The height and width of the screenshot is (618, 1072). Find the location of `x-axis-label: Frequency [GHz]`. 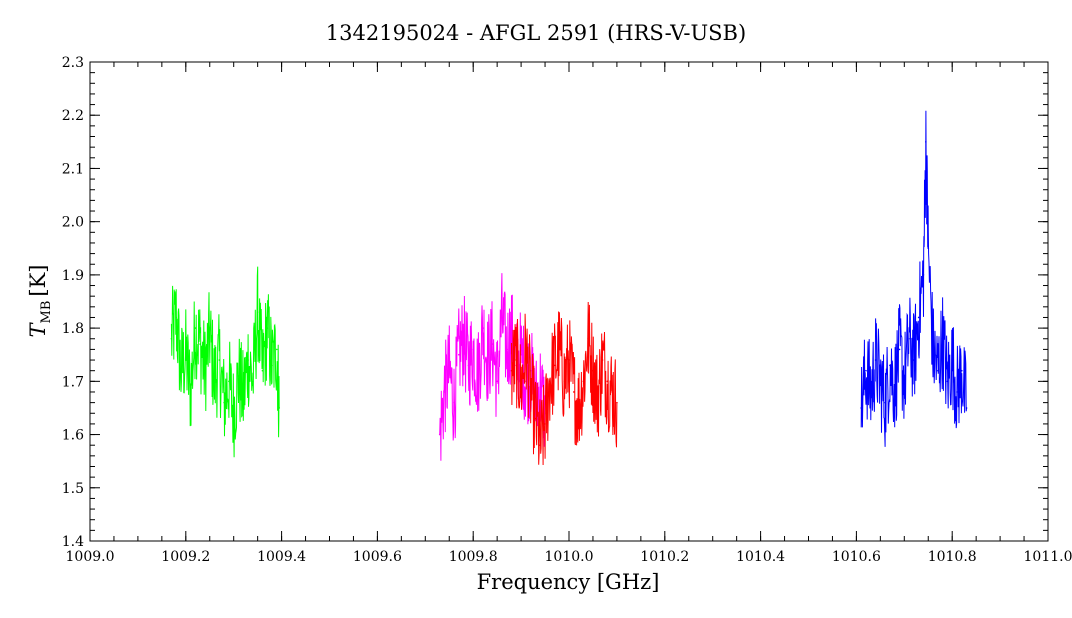

x-axis-label: Frequency [GHz] is located at coordinates (568, 582).